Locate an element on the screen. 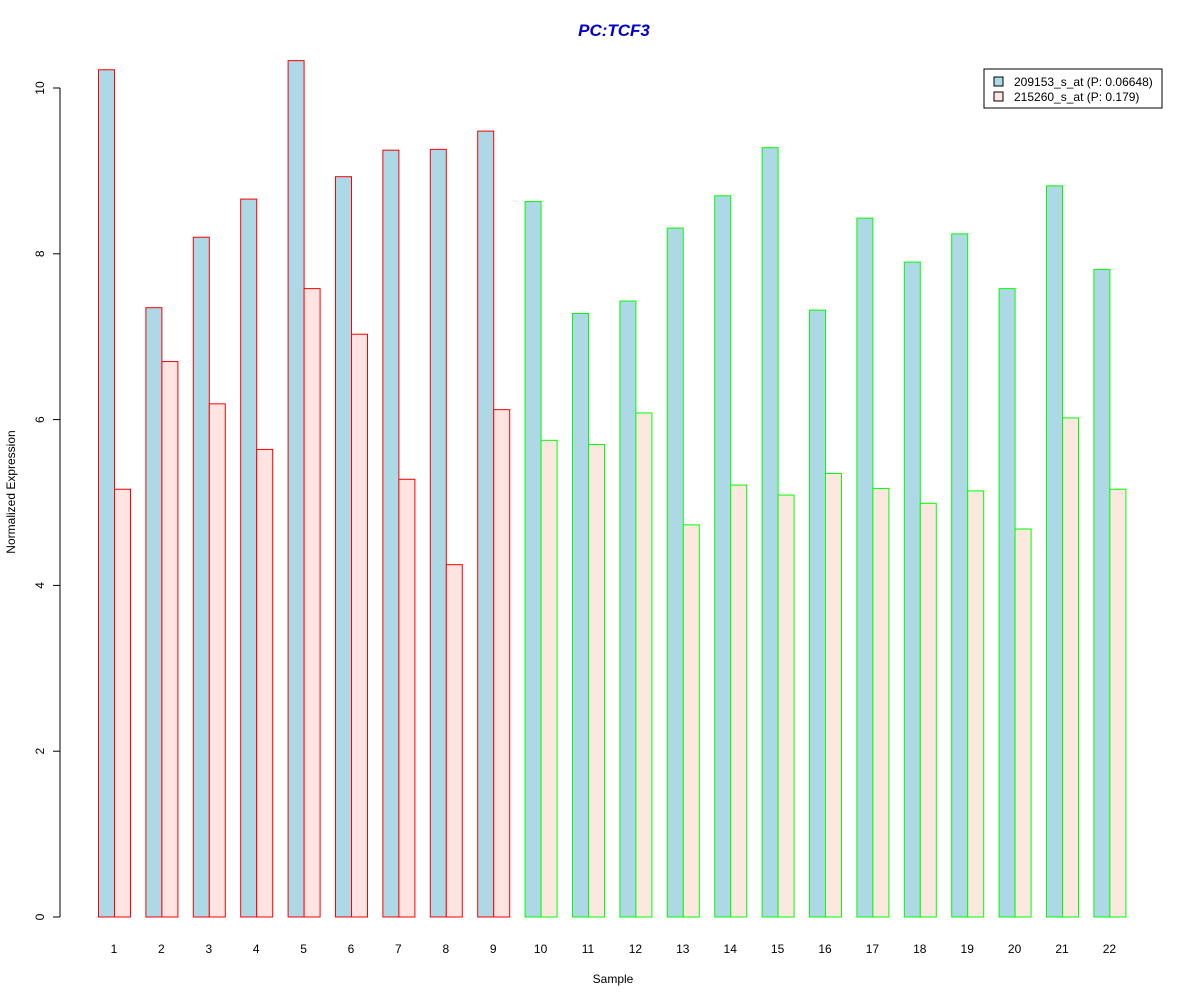  legend-label-series-2: 215260_s_at (P: 0.179) is located at coordinates (1076, 97).